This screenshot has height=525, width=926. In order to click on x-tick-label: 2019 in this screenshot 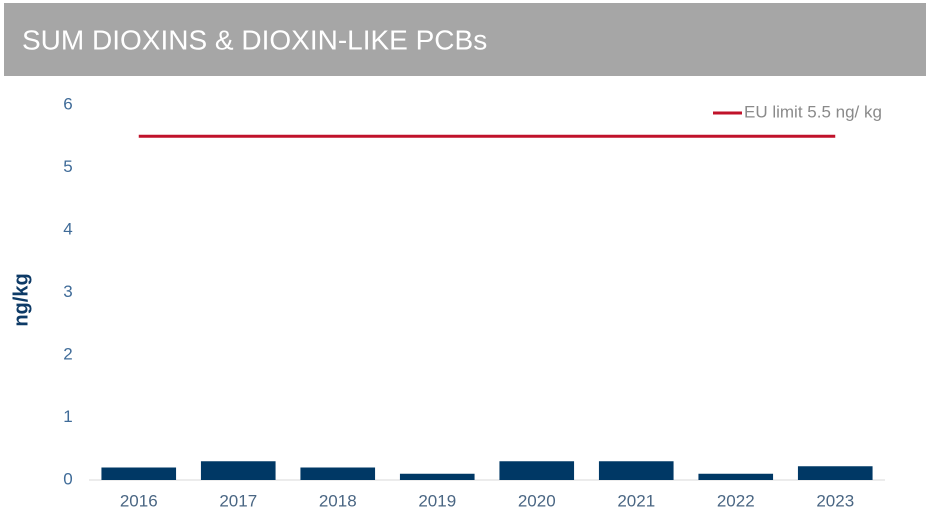, I will do `click(437, 500)`.